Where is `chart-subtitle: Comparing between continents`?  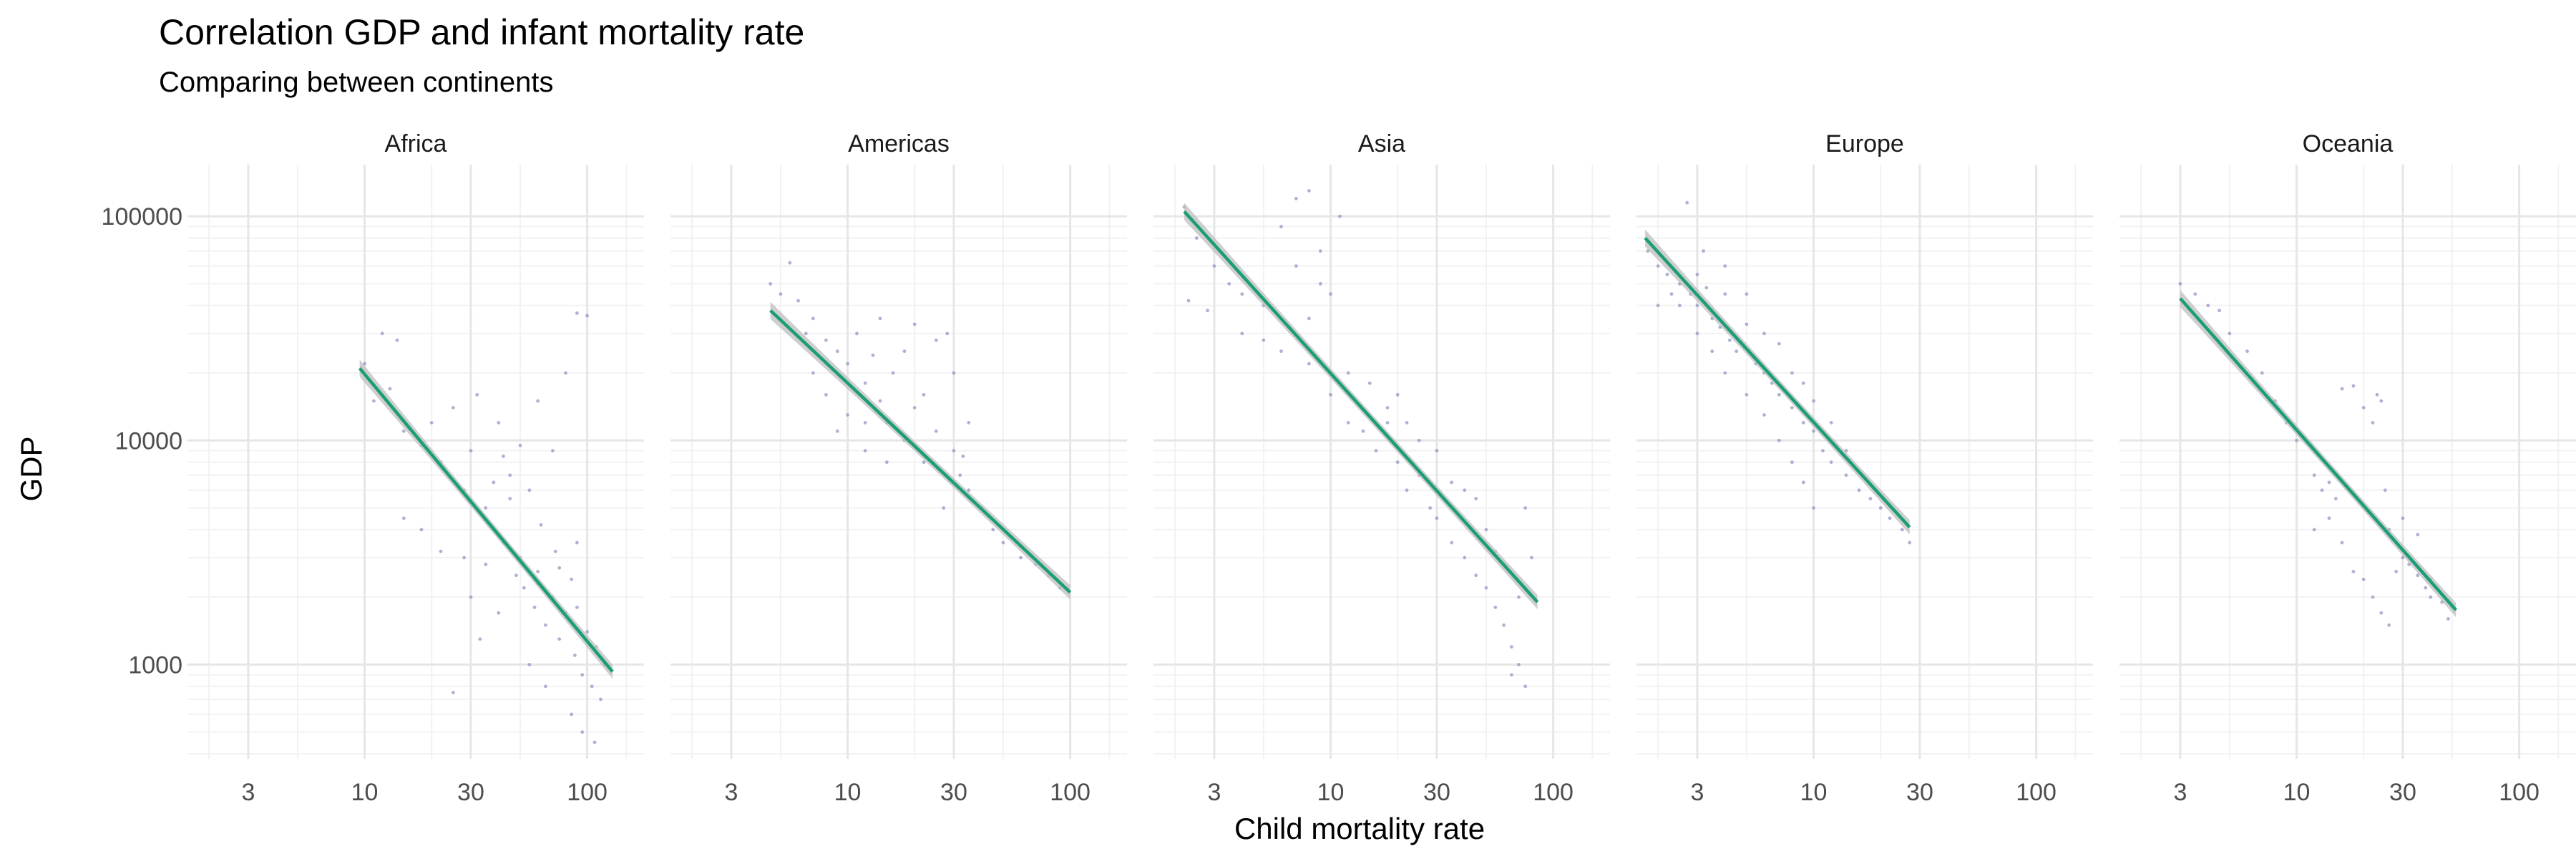 chart-subtitle: Comparing between continents is located at coordinates (356, 82).